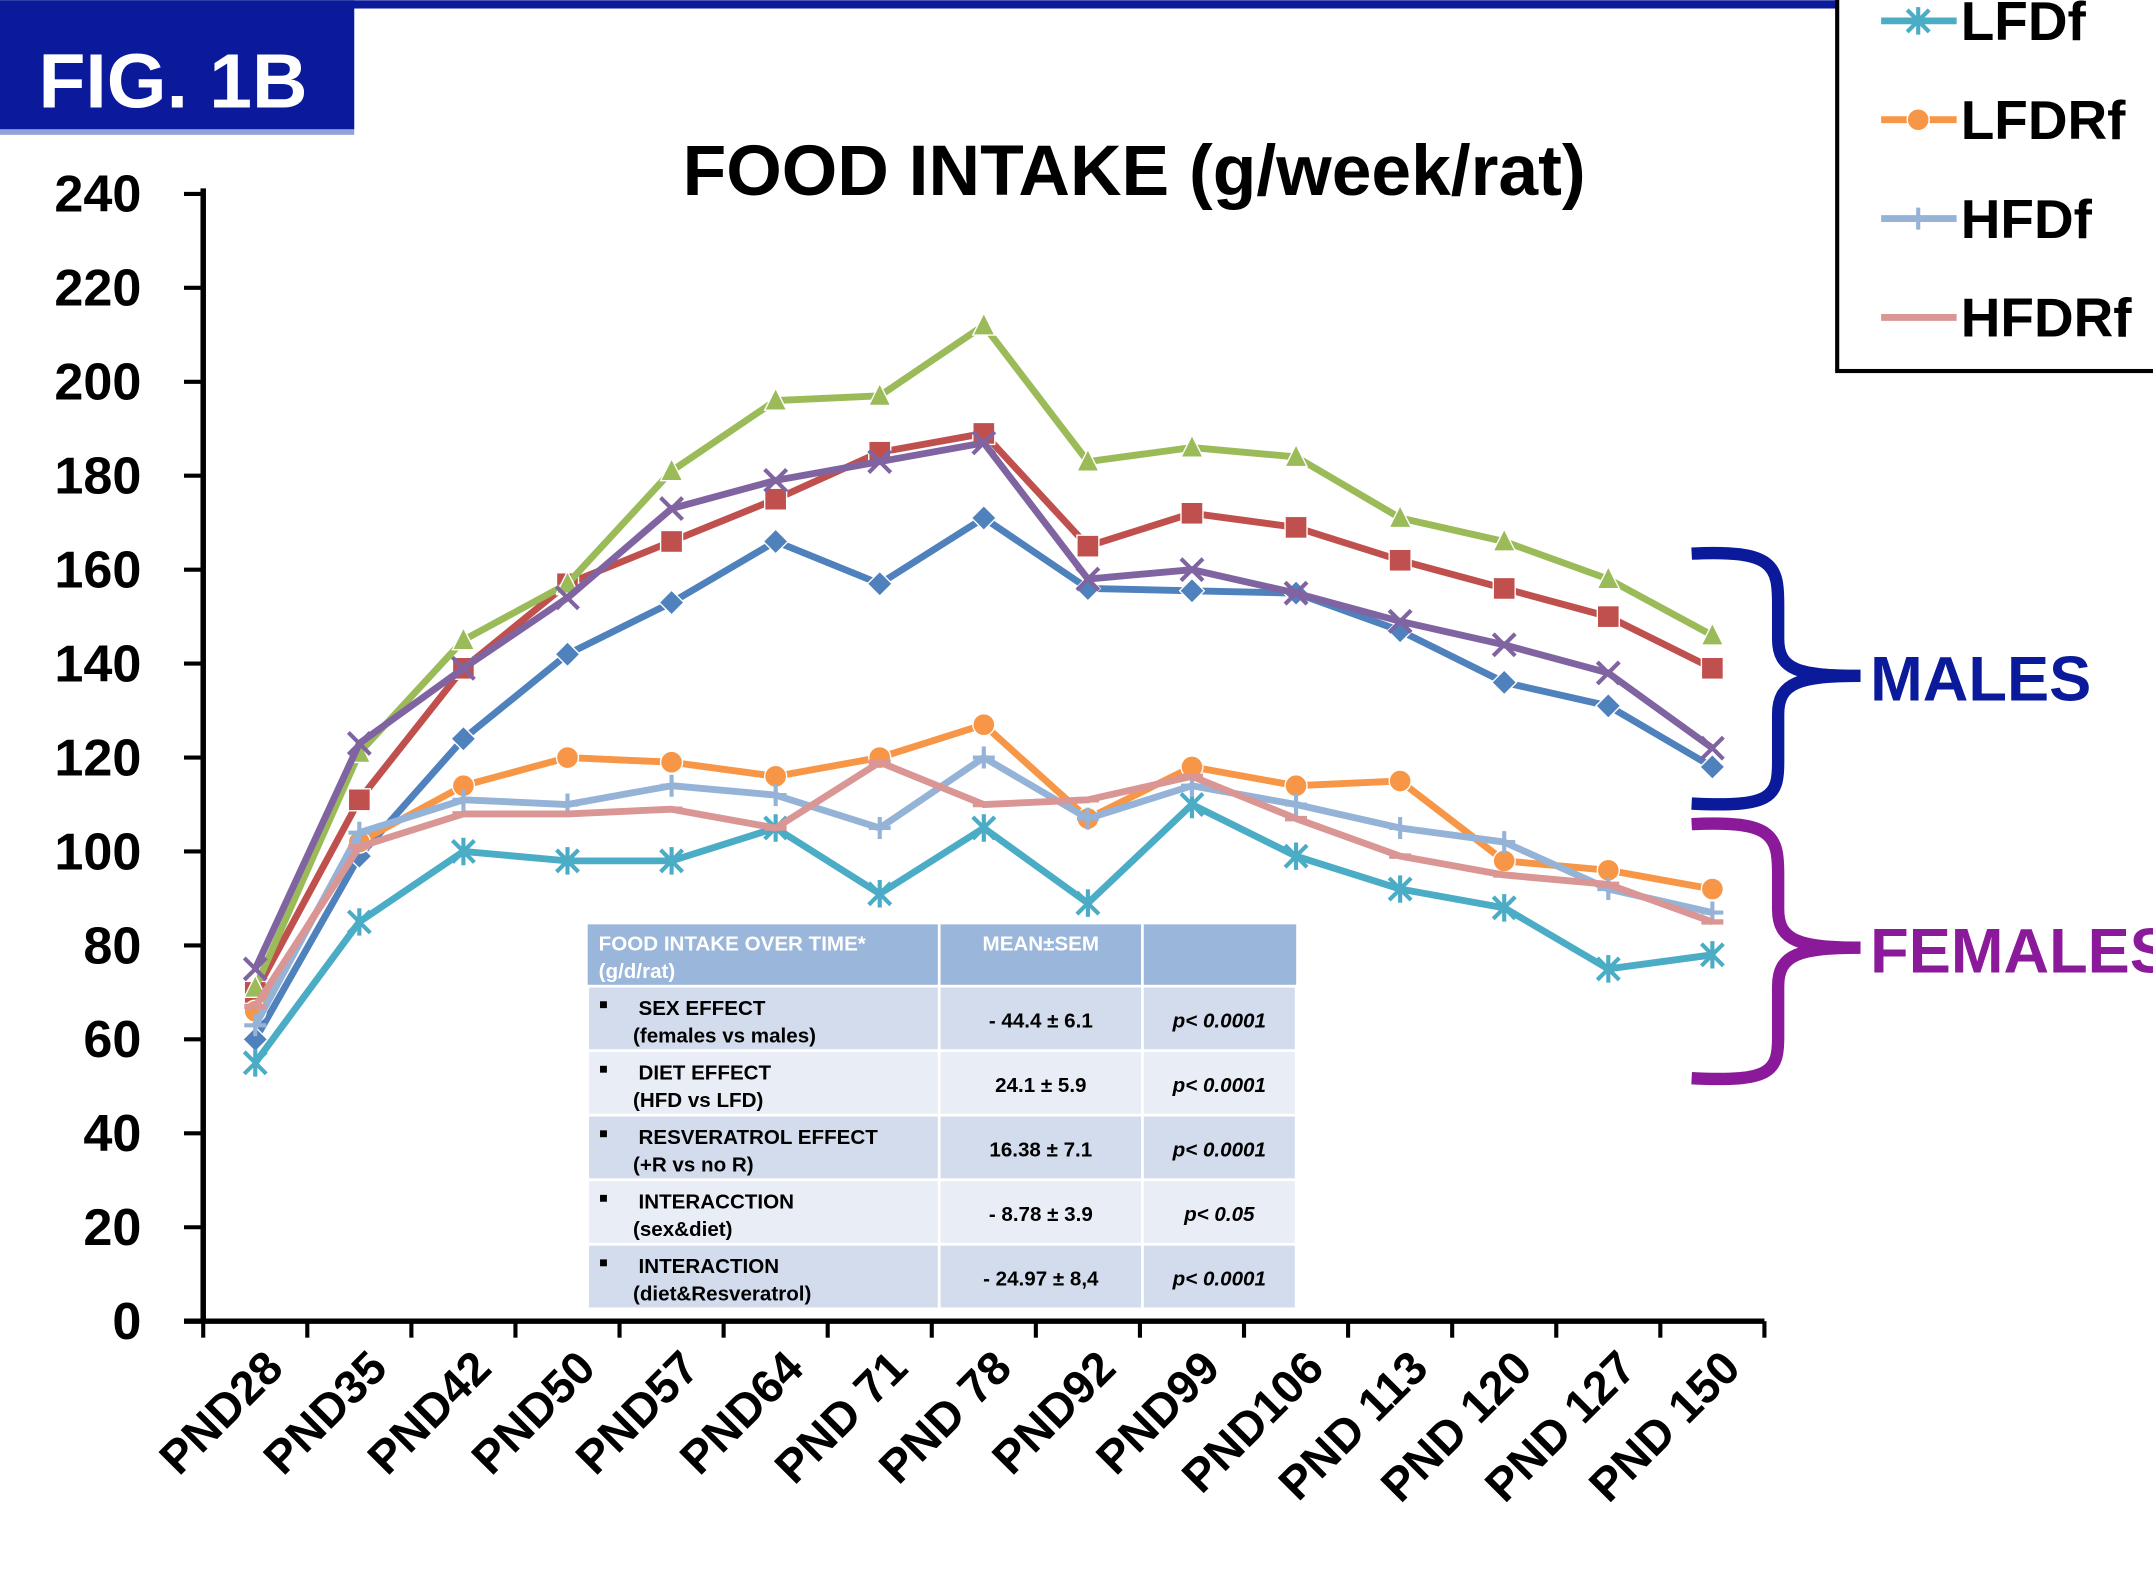  What do you see at coordinates (715, 1202) in the screenshot?
I see `row-effect: INTERACCTION` at bounding box center [715, 1202].